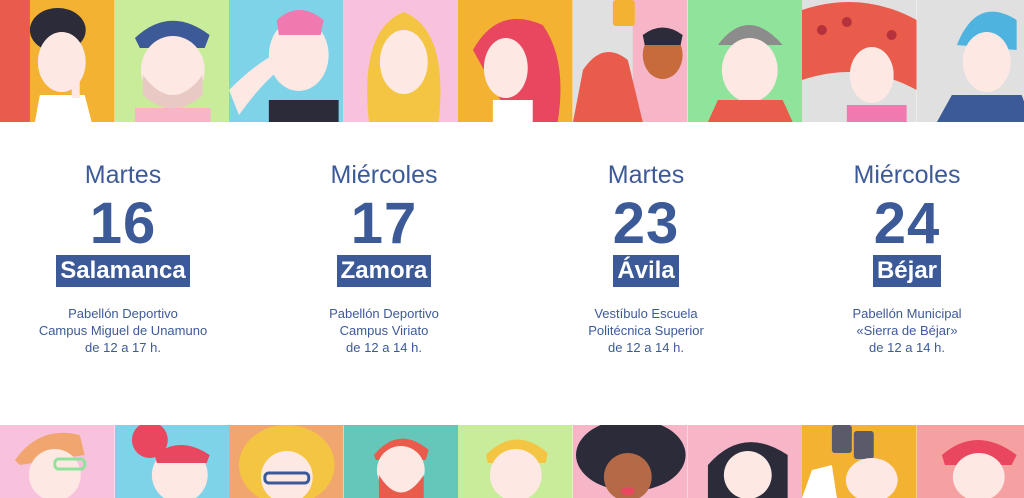  I want to click on event-city: Salamanca, so click(123, 271).